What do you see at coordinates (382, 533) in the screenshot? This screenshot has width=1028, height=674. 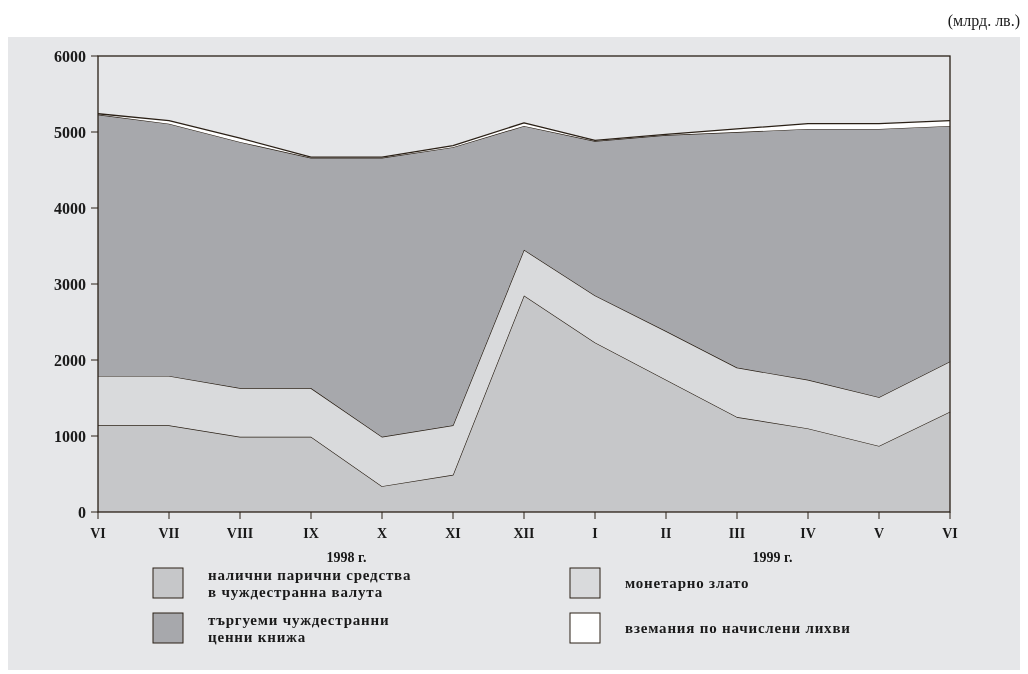 I see `x-tick-label: X` at bounding box center [382, 533].